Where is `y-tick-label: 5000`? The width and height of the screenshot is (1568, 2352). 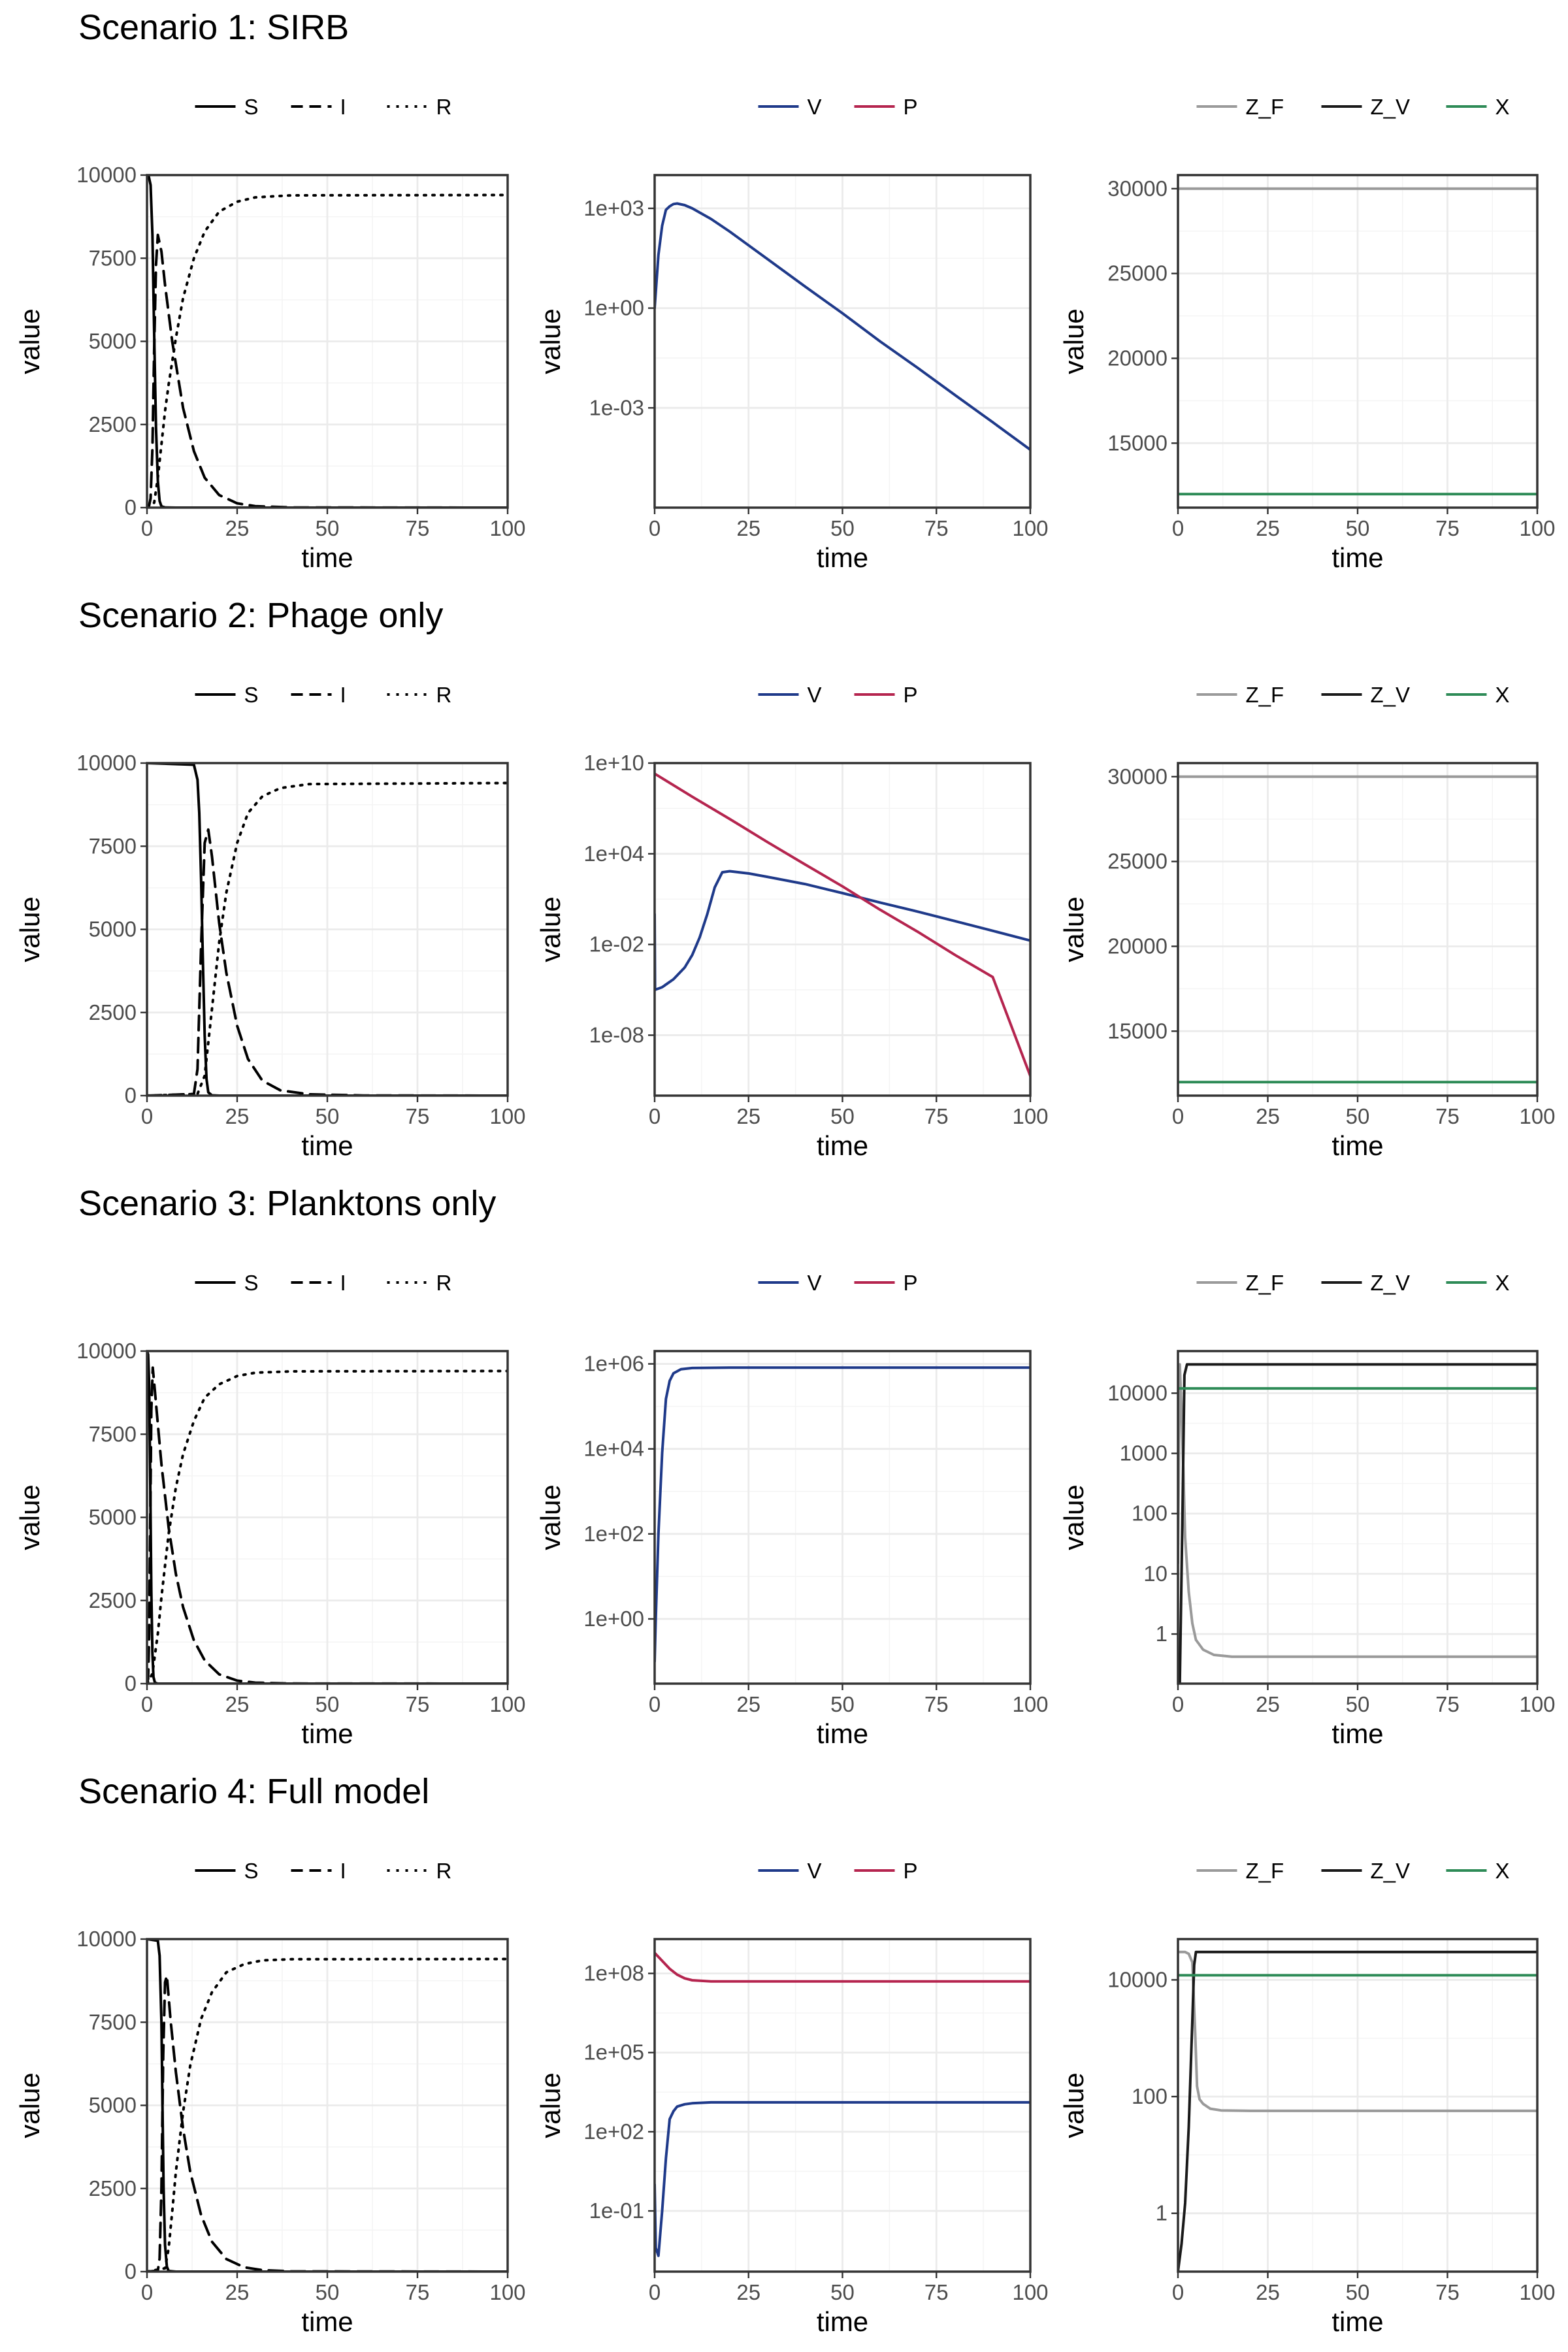 y-tick-label: 5000 is located at coordinates (113, 341).